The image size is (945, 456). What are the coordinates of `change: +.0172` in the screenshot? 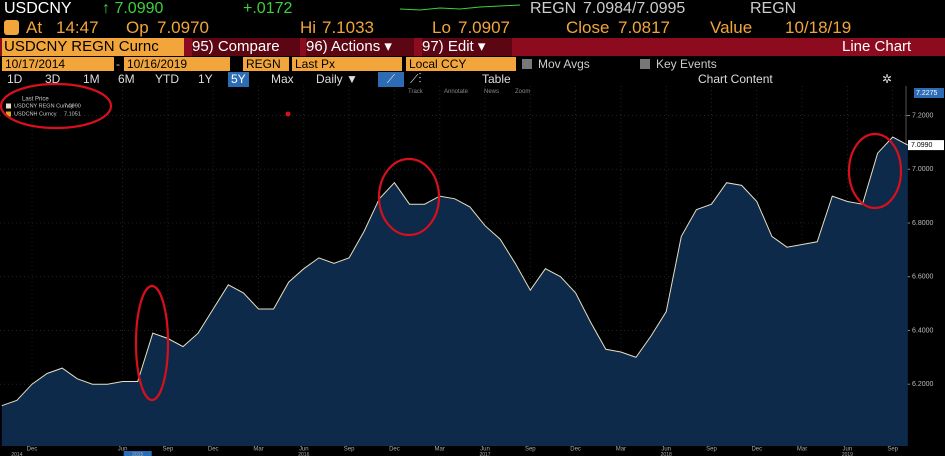 It's located at (268, 8).